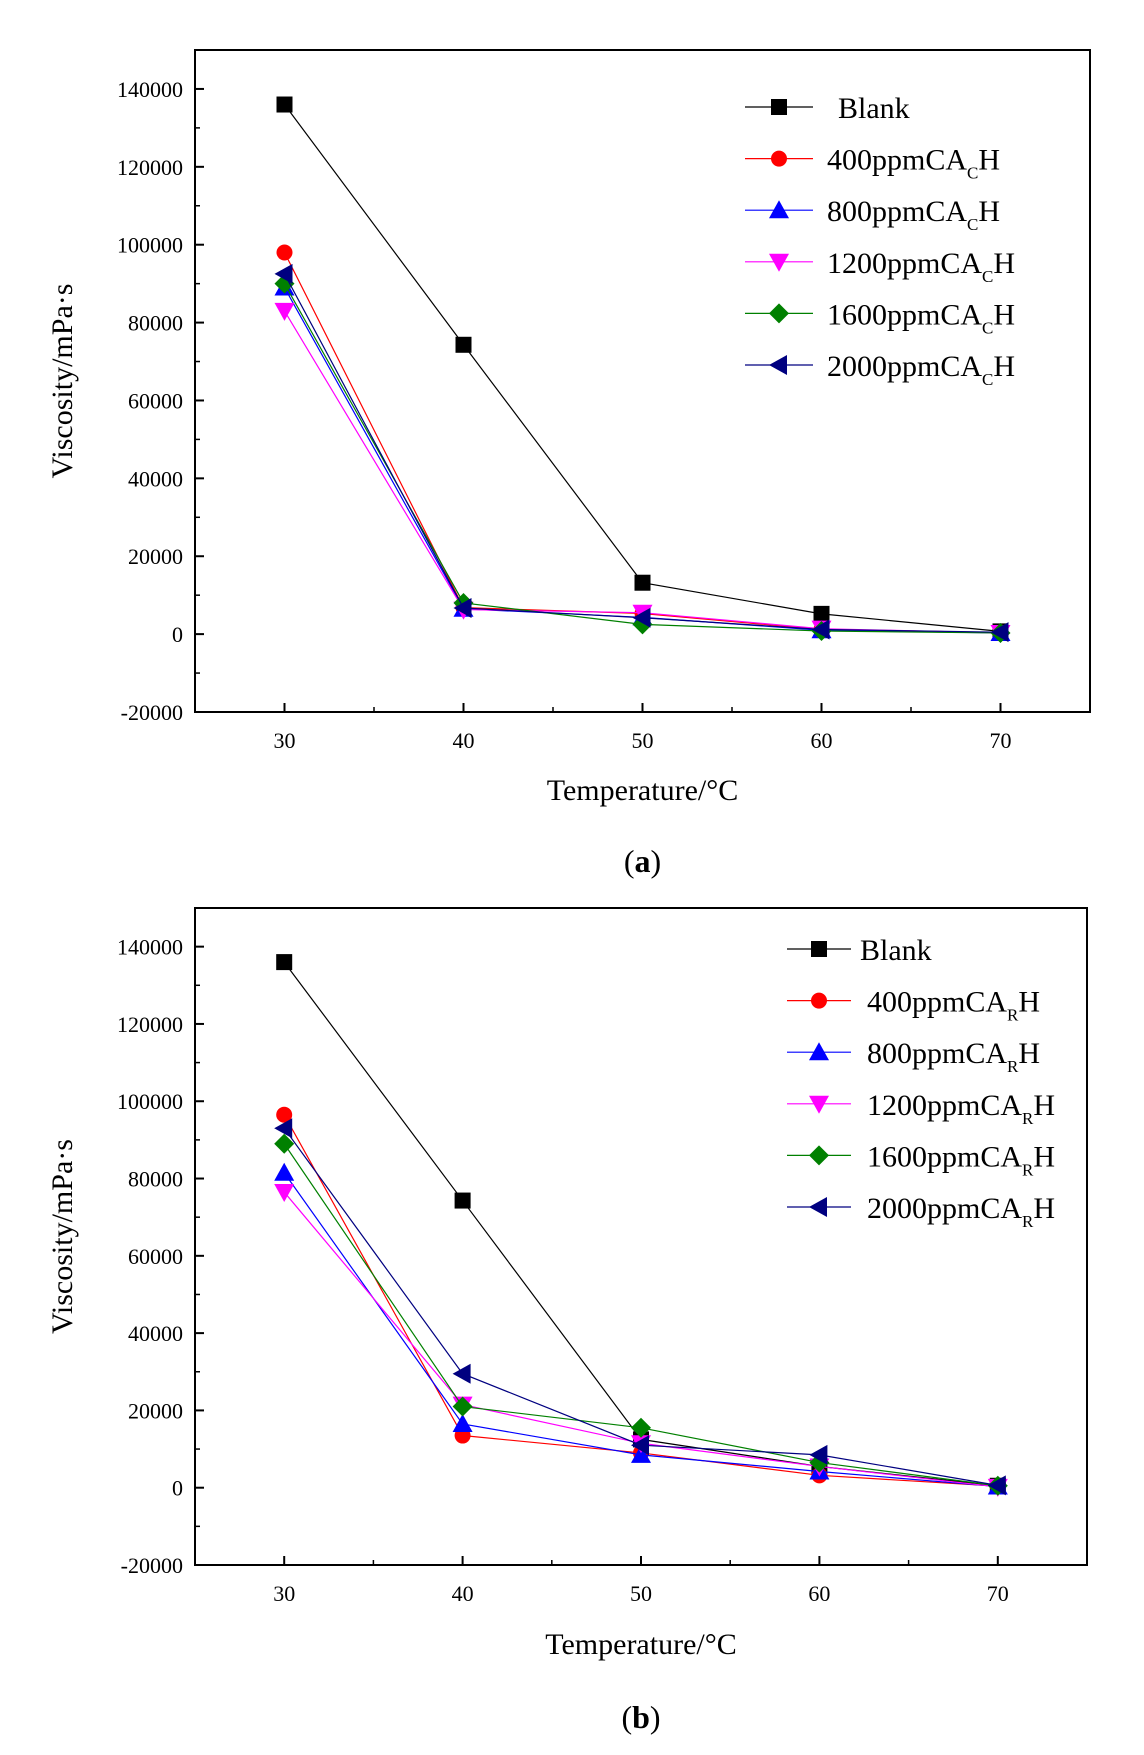 The image size is (1144, 1755). I want to click on legend-label: 1600ppmCACH, so click(921, 317).